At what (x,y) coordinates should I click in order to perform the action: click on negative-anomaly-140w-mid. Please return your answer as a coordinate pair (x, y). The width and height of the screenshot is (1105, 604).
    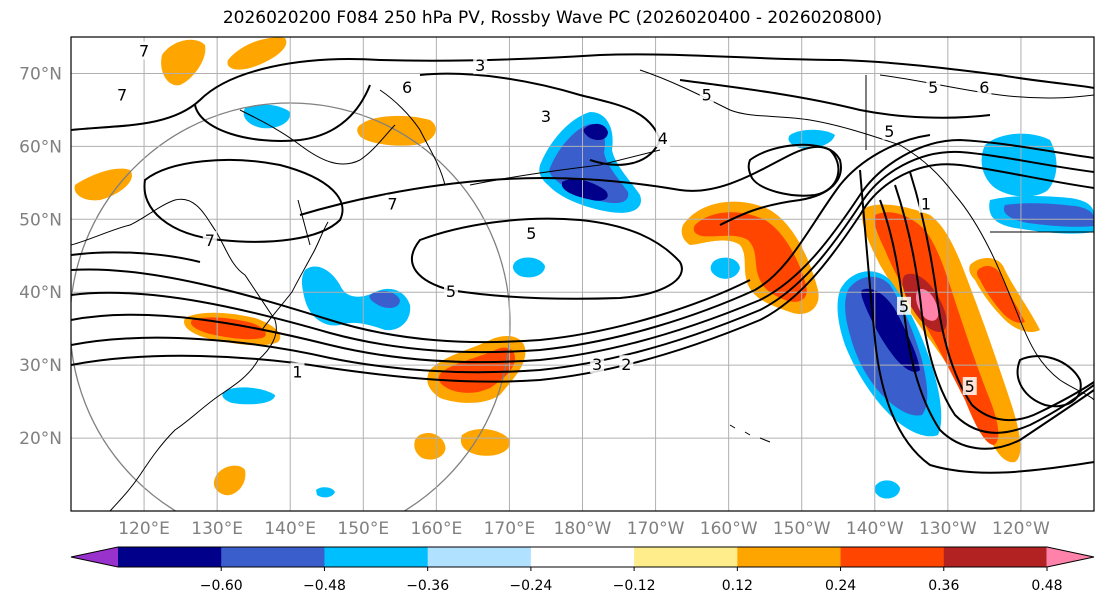
    Looking at the image, I should click on (886, 346).